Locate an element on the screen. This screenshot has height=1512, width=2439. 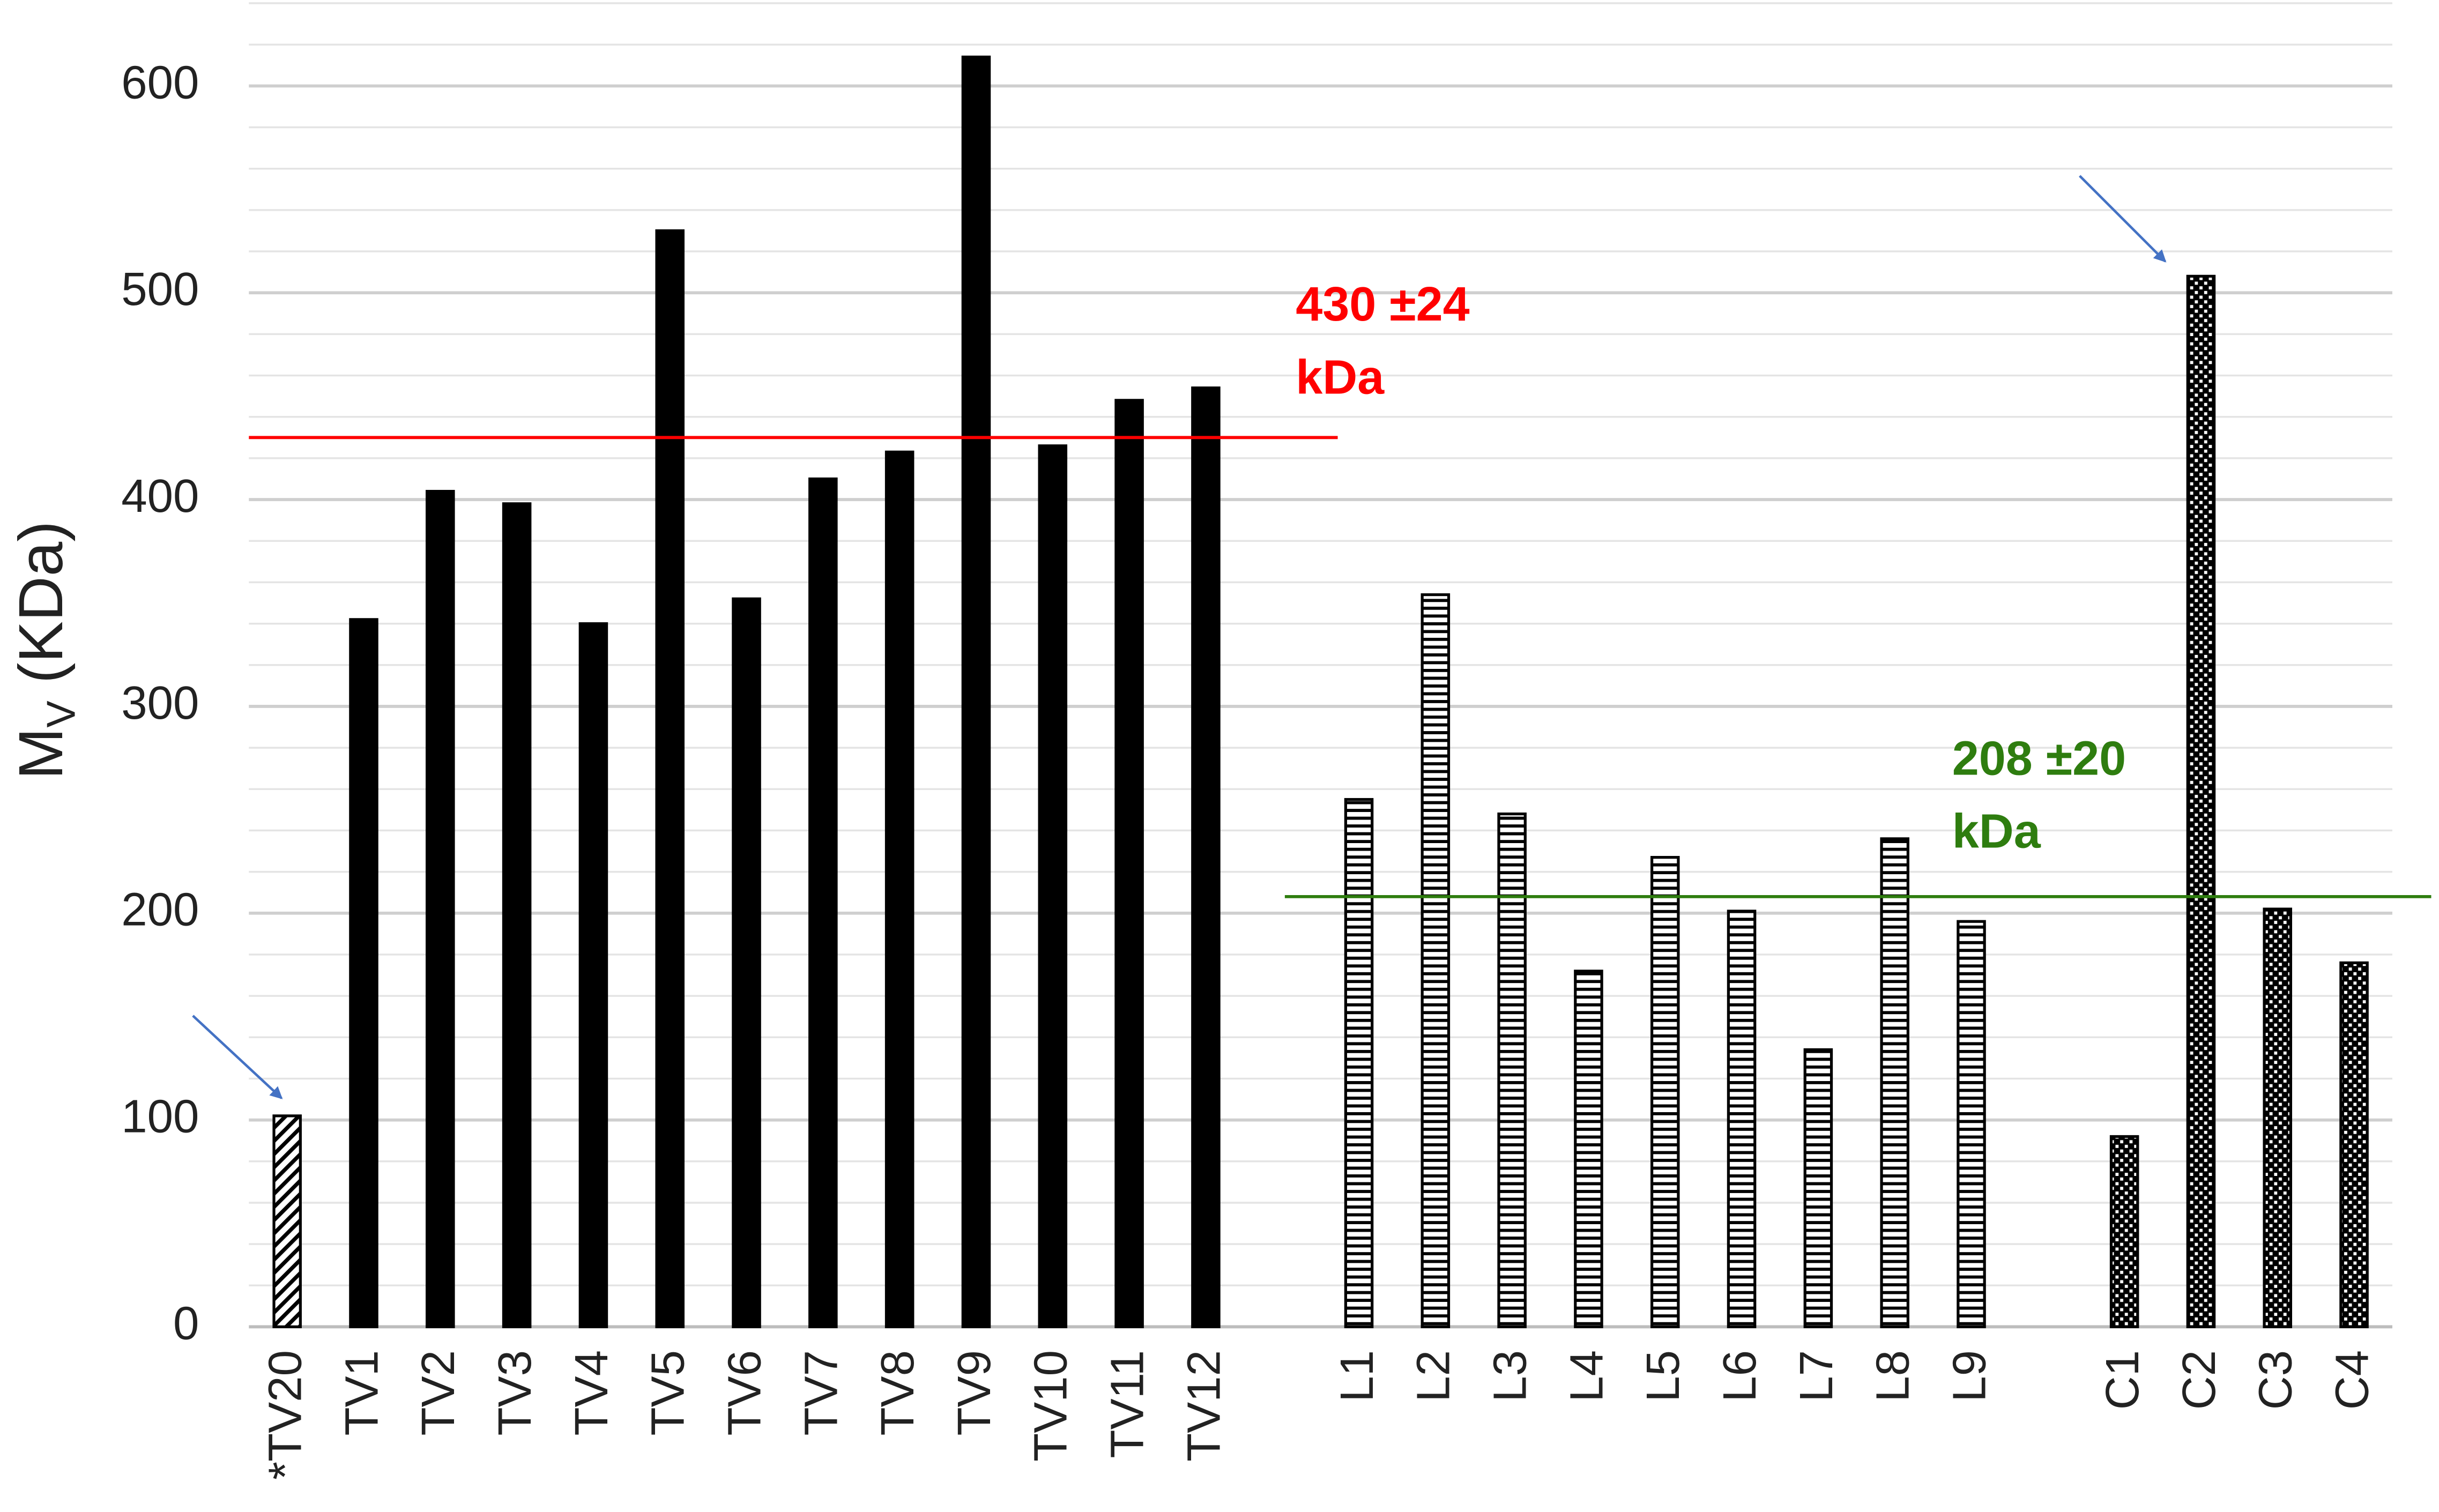
x-tick-label: TV6 is located at coordinates (744, 1393).